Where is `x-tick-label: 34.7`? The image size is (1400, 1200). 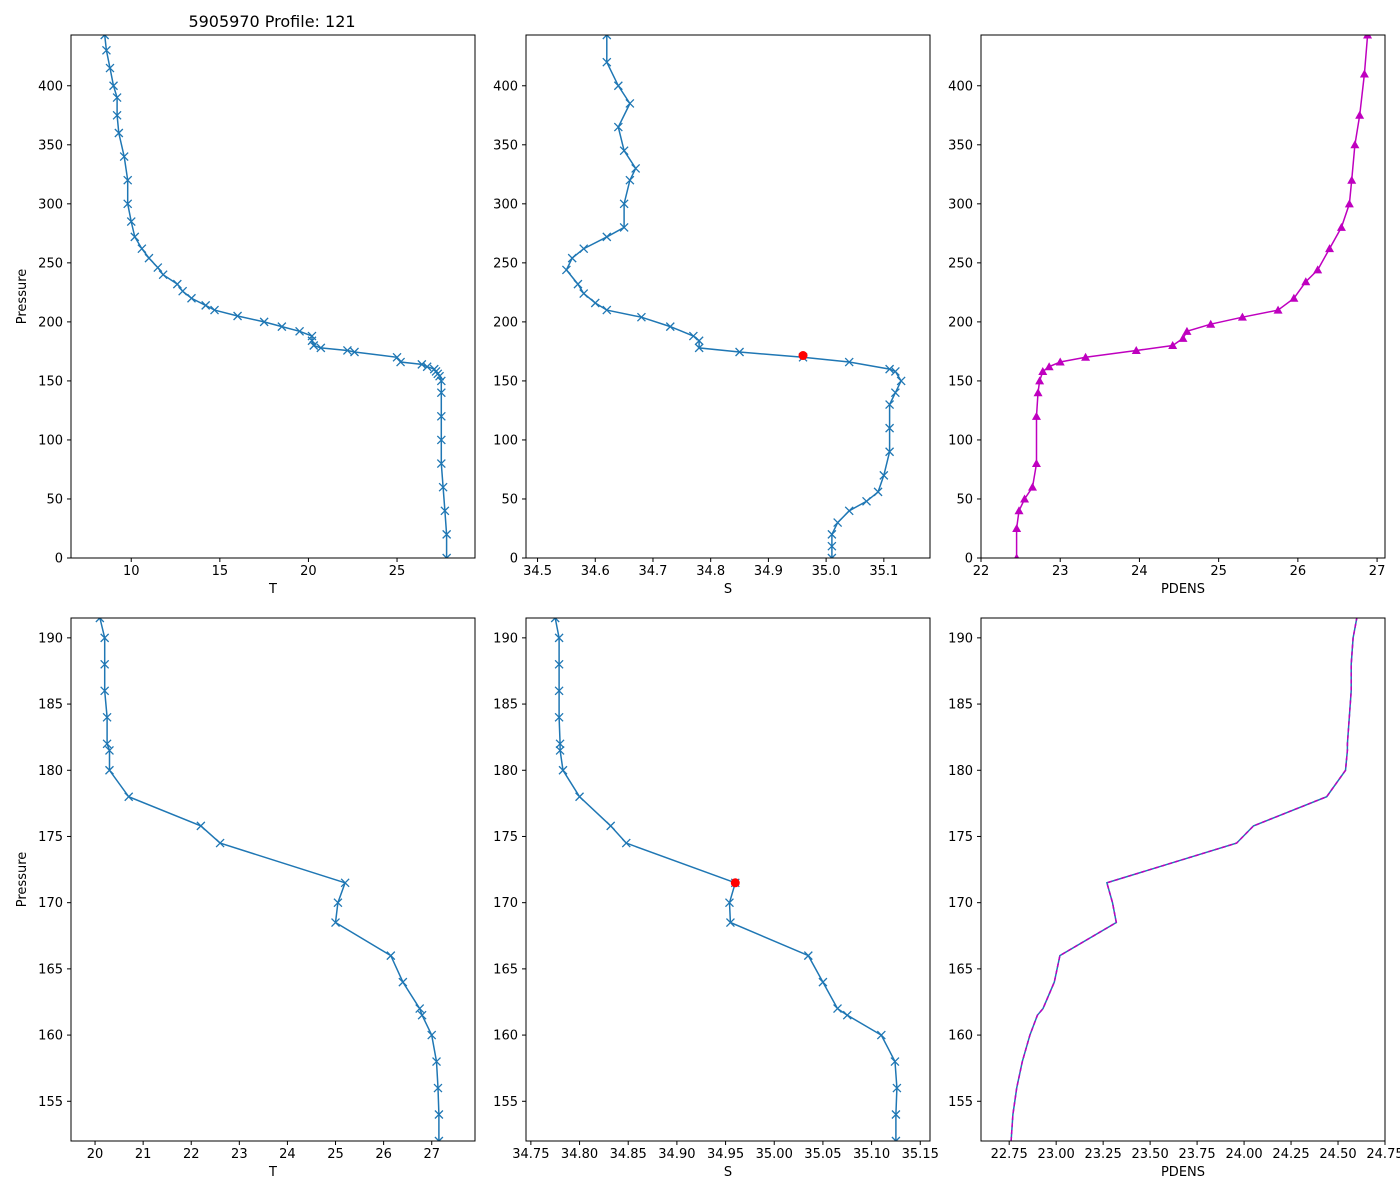
x-tick-label: 34.7 is located at coordinates (652, 571).